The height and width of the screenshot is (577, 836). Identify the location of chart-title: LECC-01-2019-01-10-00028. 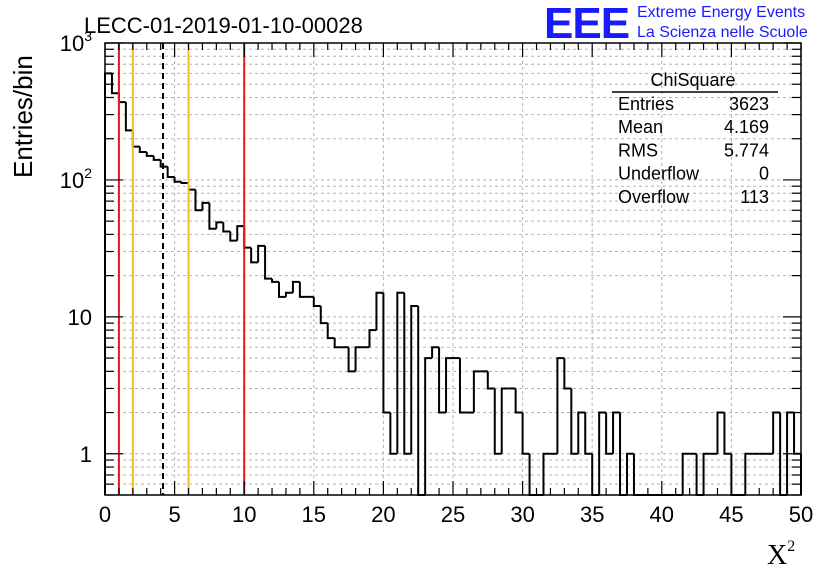
(223, 25).